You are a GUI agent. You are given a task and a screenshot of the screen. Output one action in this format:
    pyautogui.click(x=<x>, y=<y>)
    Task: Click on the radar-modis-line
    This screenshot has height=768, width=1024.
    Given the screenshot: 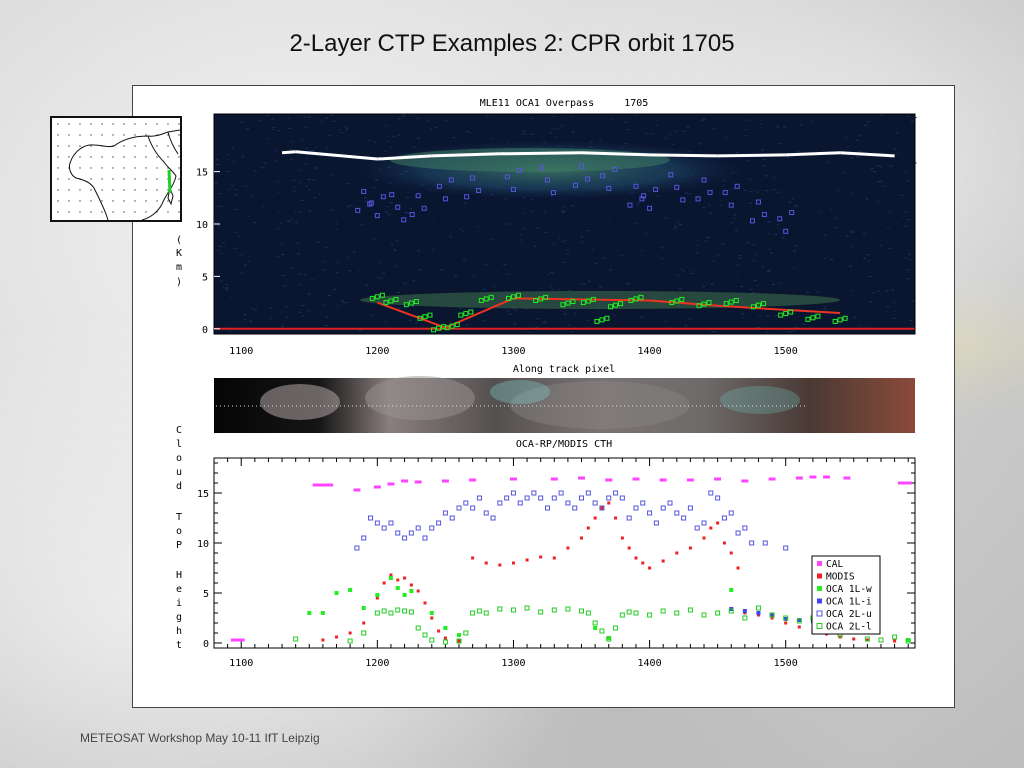 What is the action you would take?
    pyautogui.click(x=813, y=311)
    